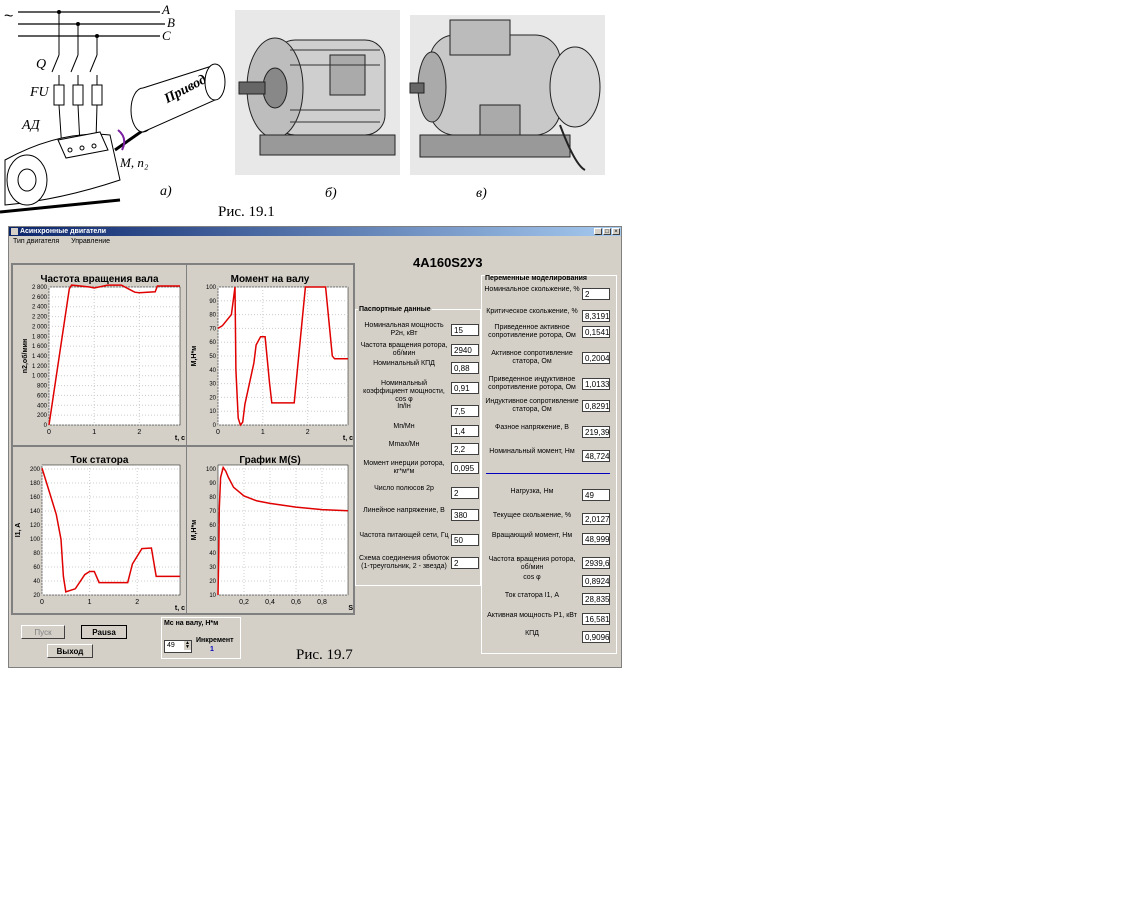  Describe the element at coordinates (40, 318) in the screenshot. I see `speed-ytick: 2 200` at that location.